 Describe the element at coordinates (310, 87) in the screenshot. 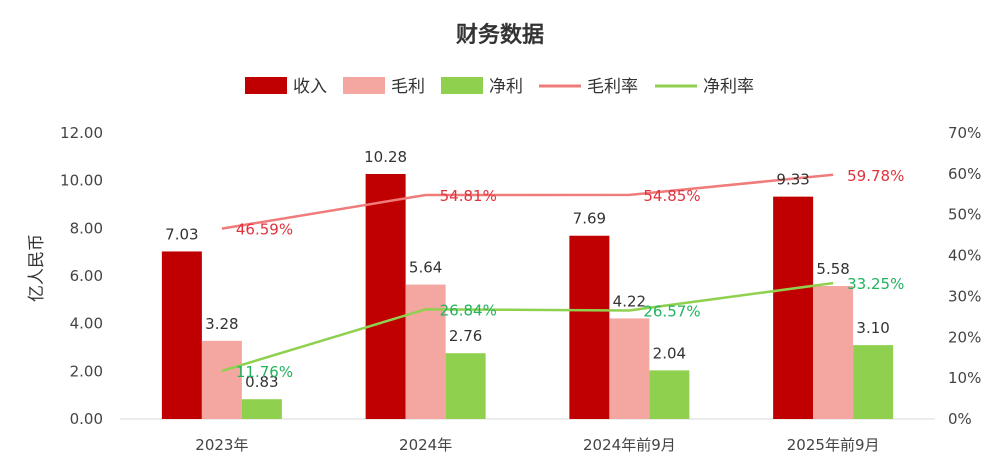

I see `legend-item-label: 收入` at that location.